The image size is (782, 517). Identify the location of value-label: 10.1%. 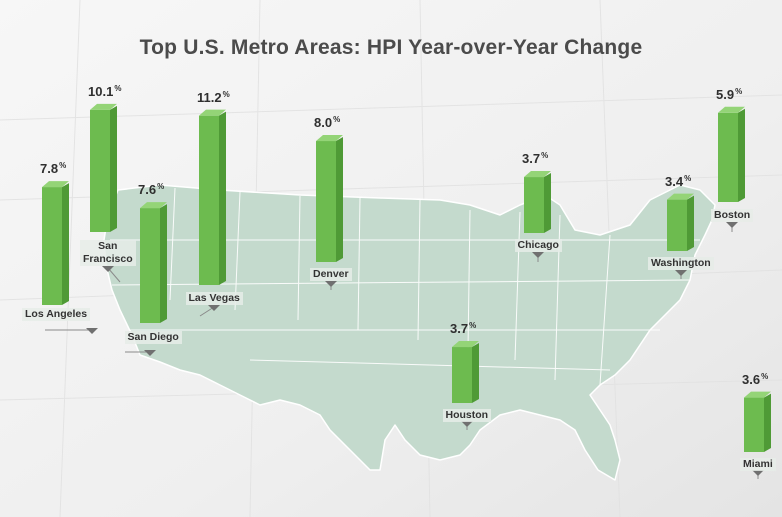
(104, 91).